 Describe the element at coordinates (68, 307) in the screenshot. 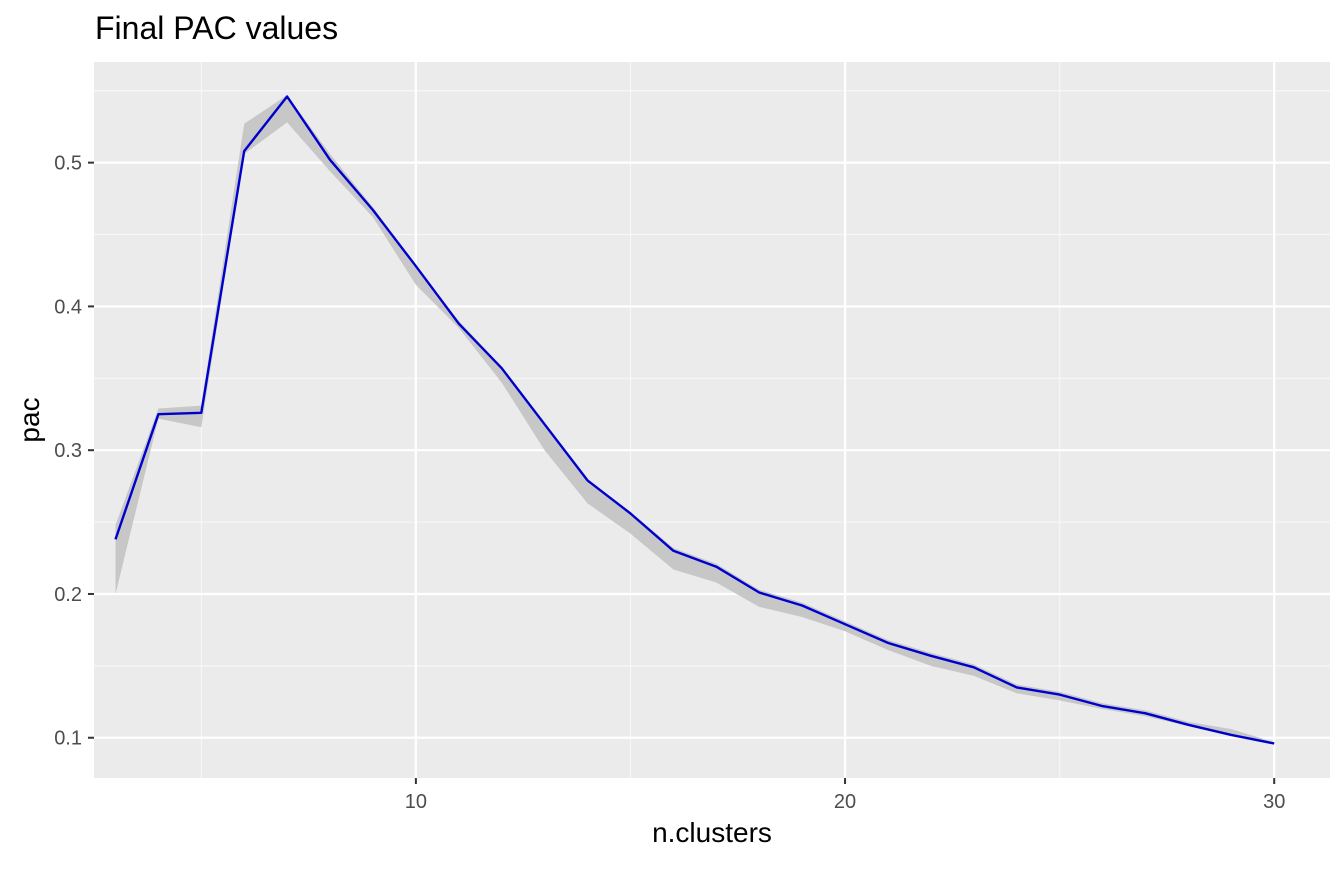

I see `y-tick-label: 0.4` at that location.